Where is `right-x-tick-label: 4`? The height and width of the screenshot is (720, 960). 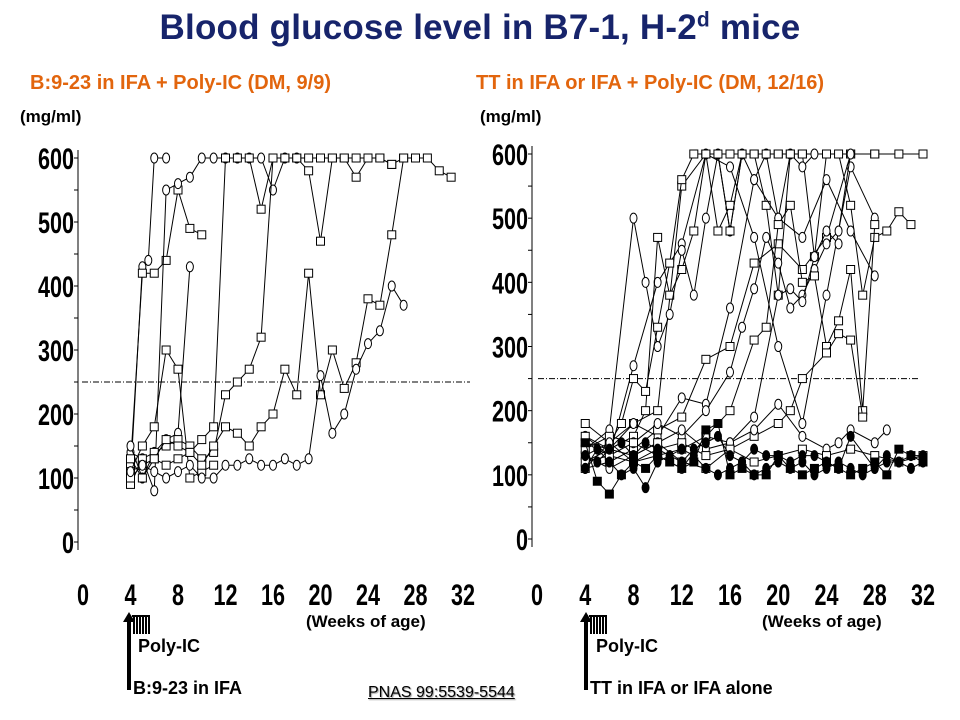 right-x-tick-label: 4 is located at coordinates (585, 594).